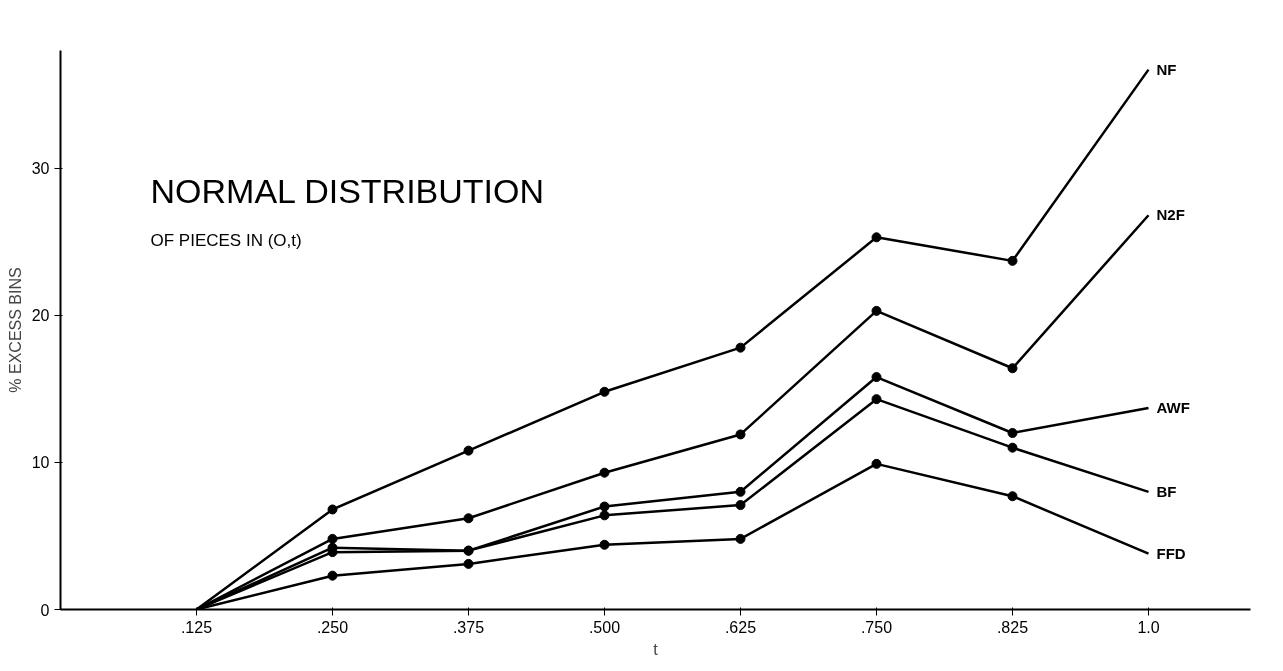 The image size is (1283, 671). What do you see at coordinates (45, 610) in the screenshot?
I see `y-tick-label: 0` at bounding box center [45, 610].